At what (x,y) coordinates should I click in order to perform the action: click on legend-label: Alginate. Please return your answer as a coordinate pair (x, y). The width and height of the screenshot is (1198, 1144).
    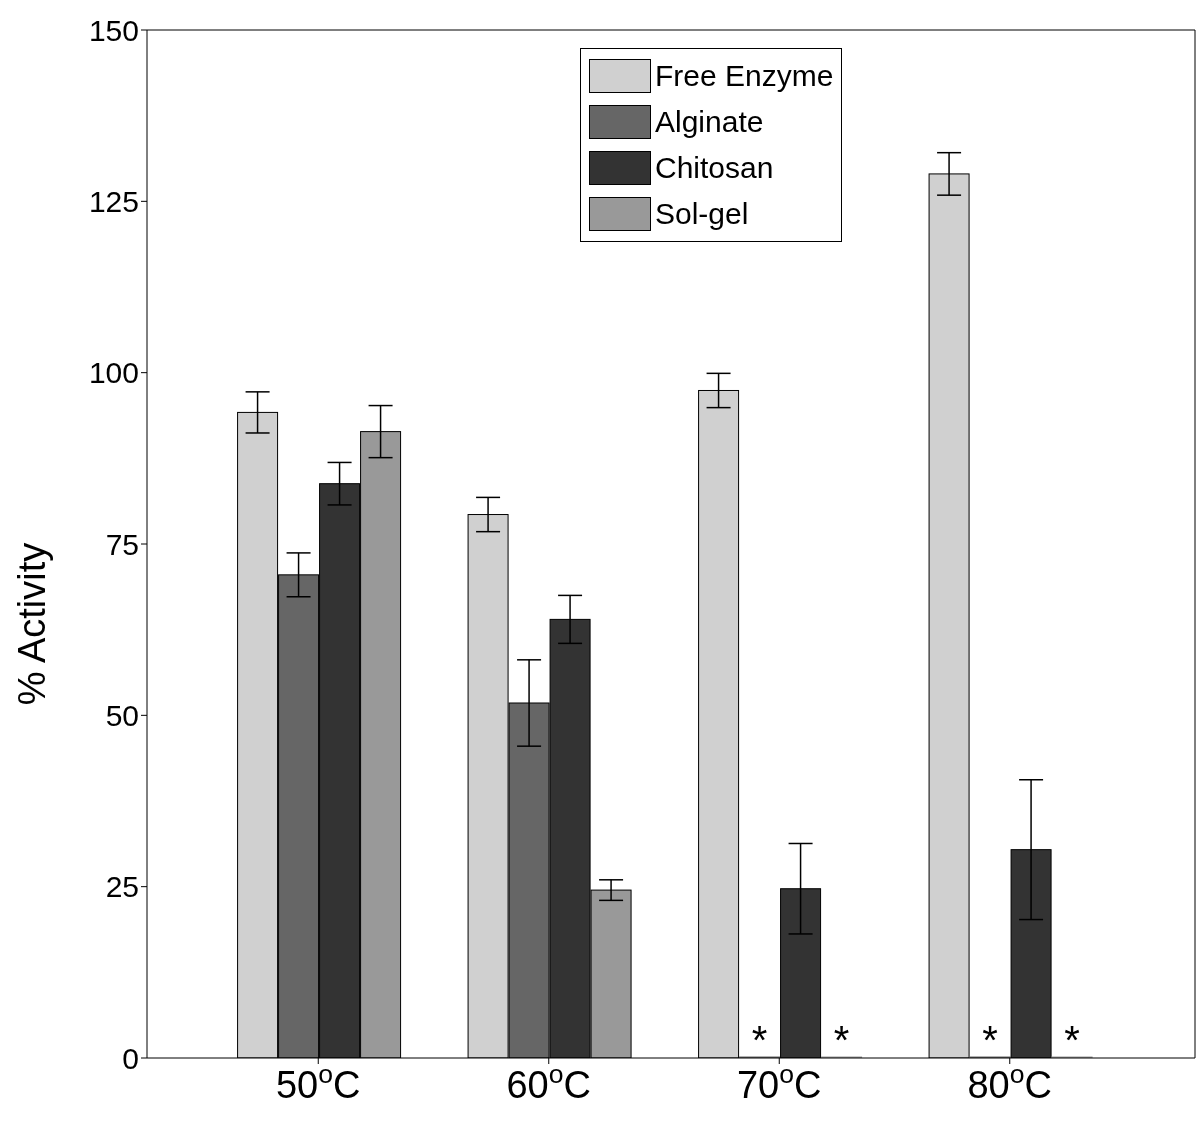
    Looking at the image, I should click on (709, 122).